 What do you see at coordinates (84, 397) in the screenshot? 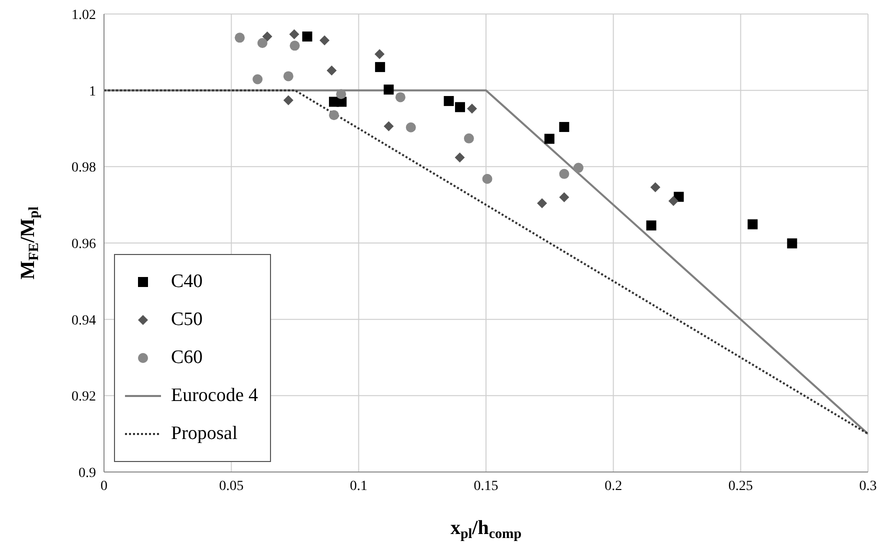
I see `y-tick-label: 0.92` at bounding box center [84, 397].